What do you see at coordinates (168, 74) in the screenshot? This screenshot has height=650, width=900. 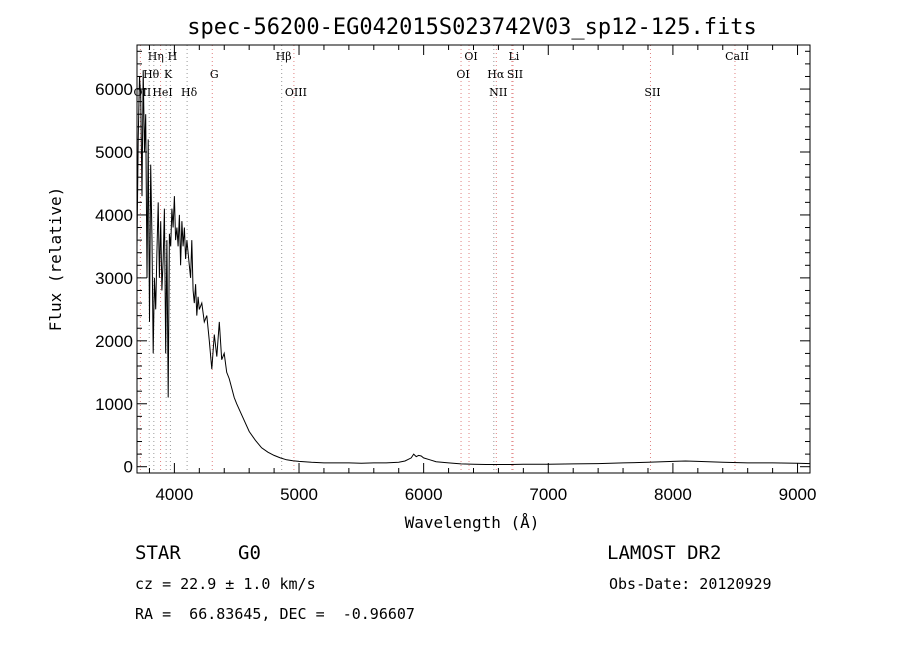 I see `marker-label-7: K` at bounding box center [168, 74].